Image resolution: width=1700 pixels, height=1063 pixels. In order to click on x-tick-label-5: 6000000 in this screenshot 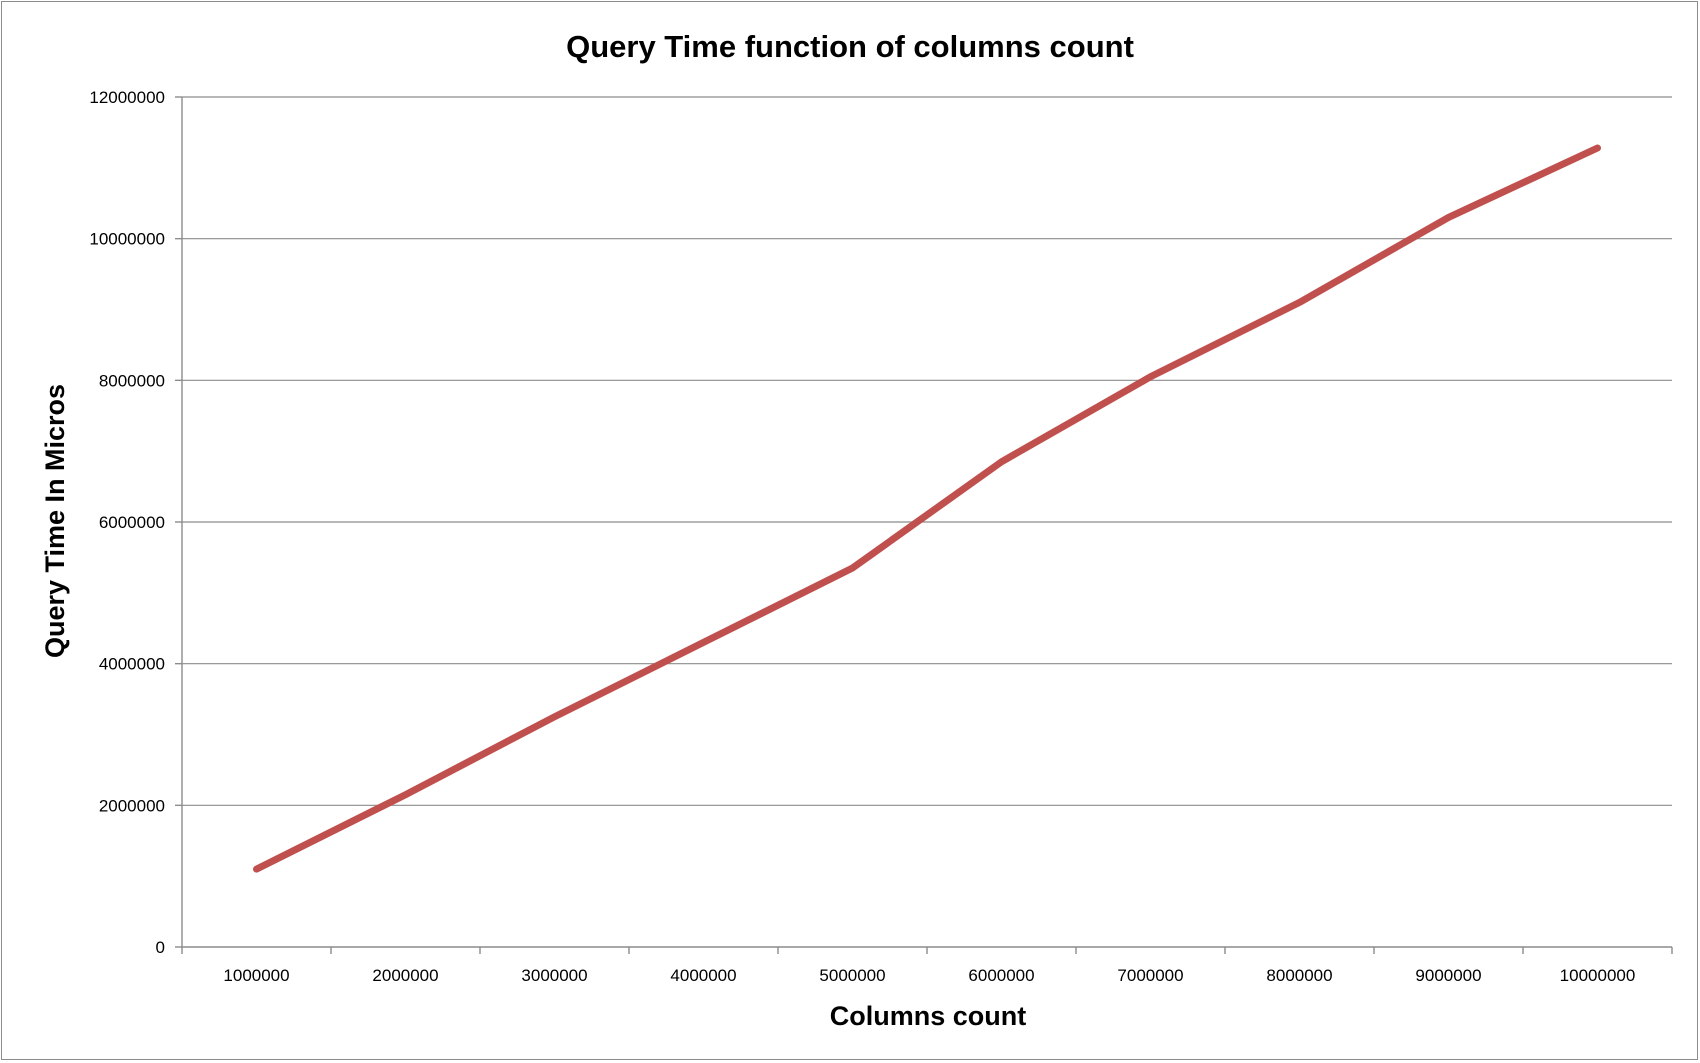, I will do `click(1001, 975)`.